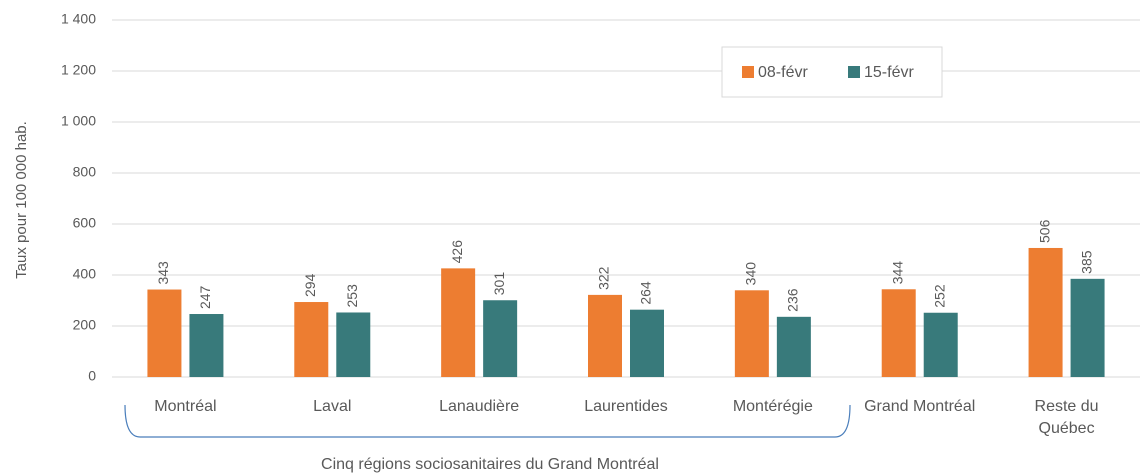 This screenshot has width=1146, height=476. Describe the element at coordinates (604, 278) in the screenshot. I see `value-label: 322` at that location.